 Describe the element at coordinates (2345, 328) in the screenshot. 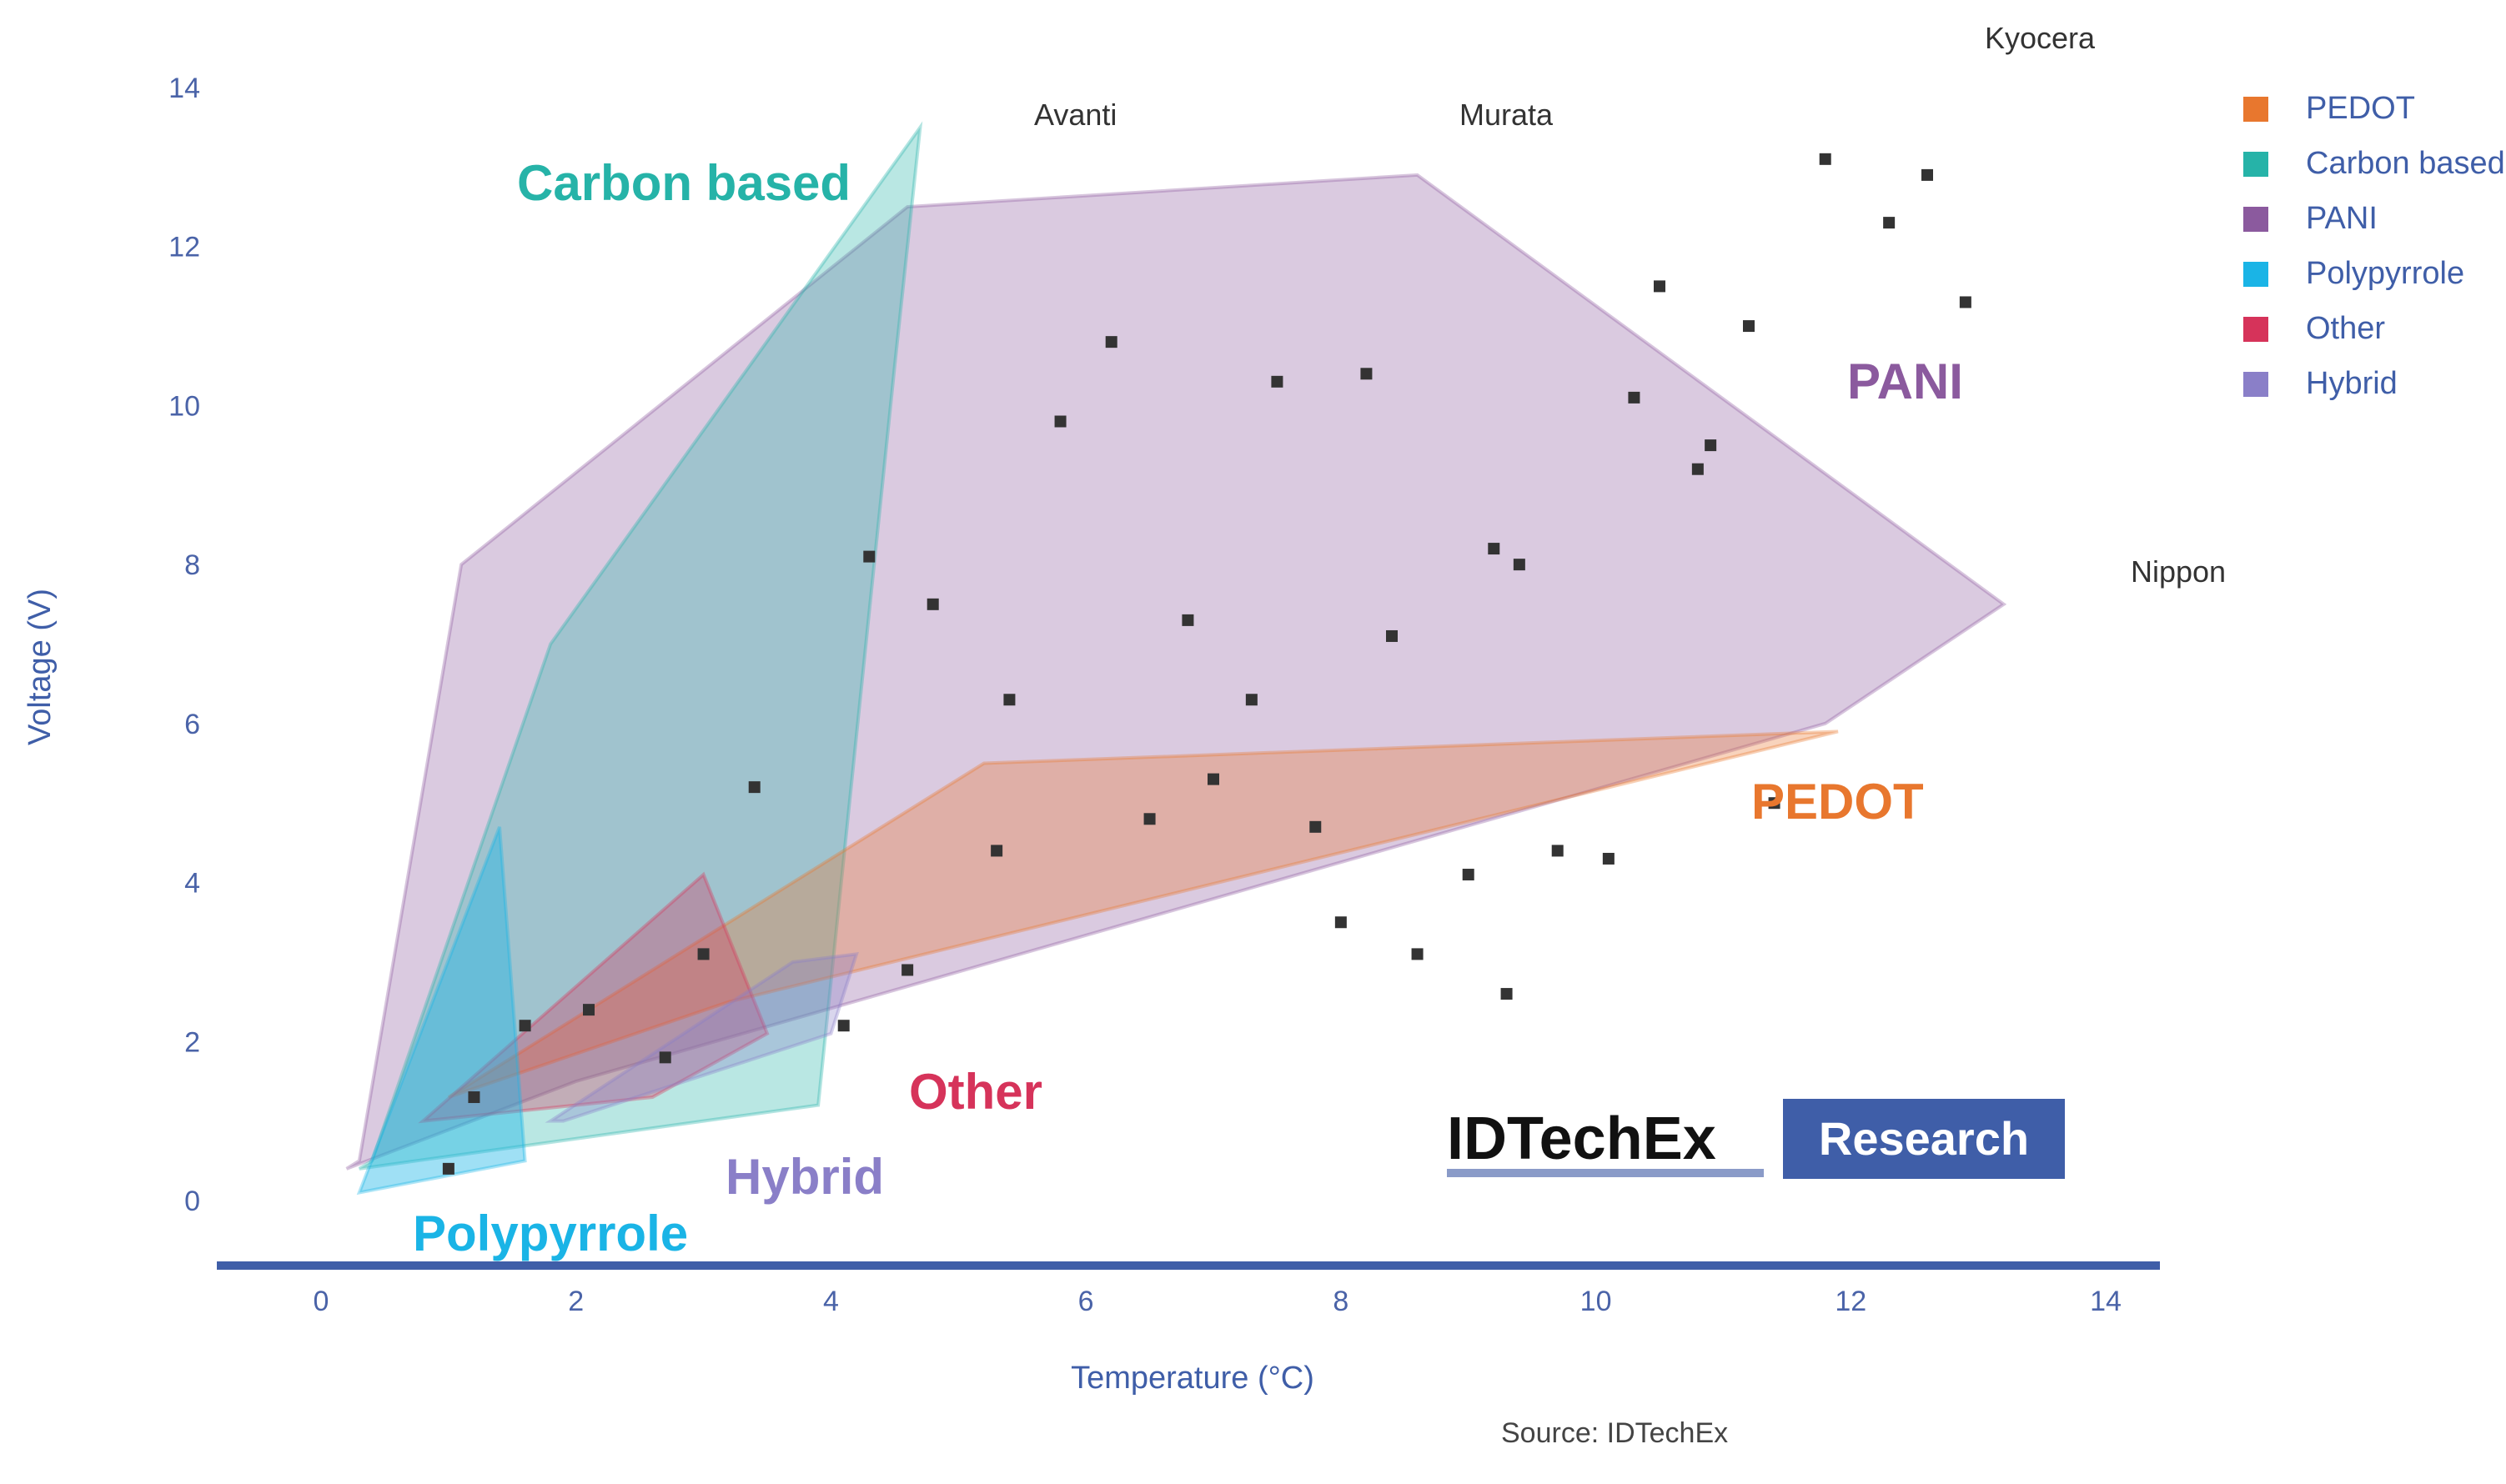

I see `legend-label: Other` at that location.